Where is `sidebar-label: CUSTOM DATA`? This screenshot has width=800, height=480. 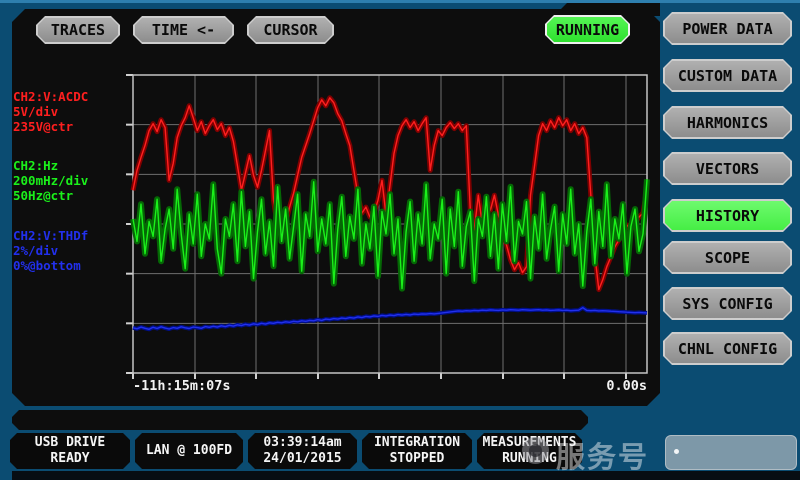
sidebar-label: CUSTOM DATA is located at coordinates (727, 75).